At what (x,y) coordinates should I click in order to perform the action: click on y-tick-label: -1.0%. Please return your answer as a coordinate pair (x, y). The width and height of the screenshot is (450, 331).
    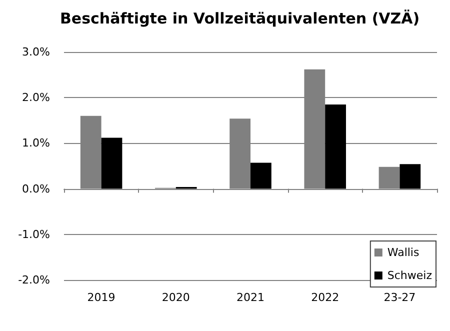
    Looking at the image, I should click on (34, 234).